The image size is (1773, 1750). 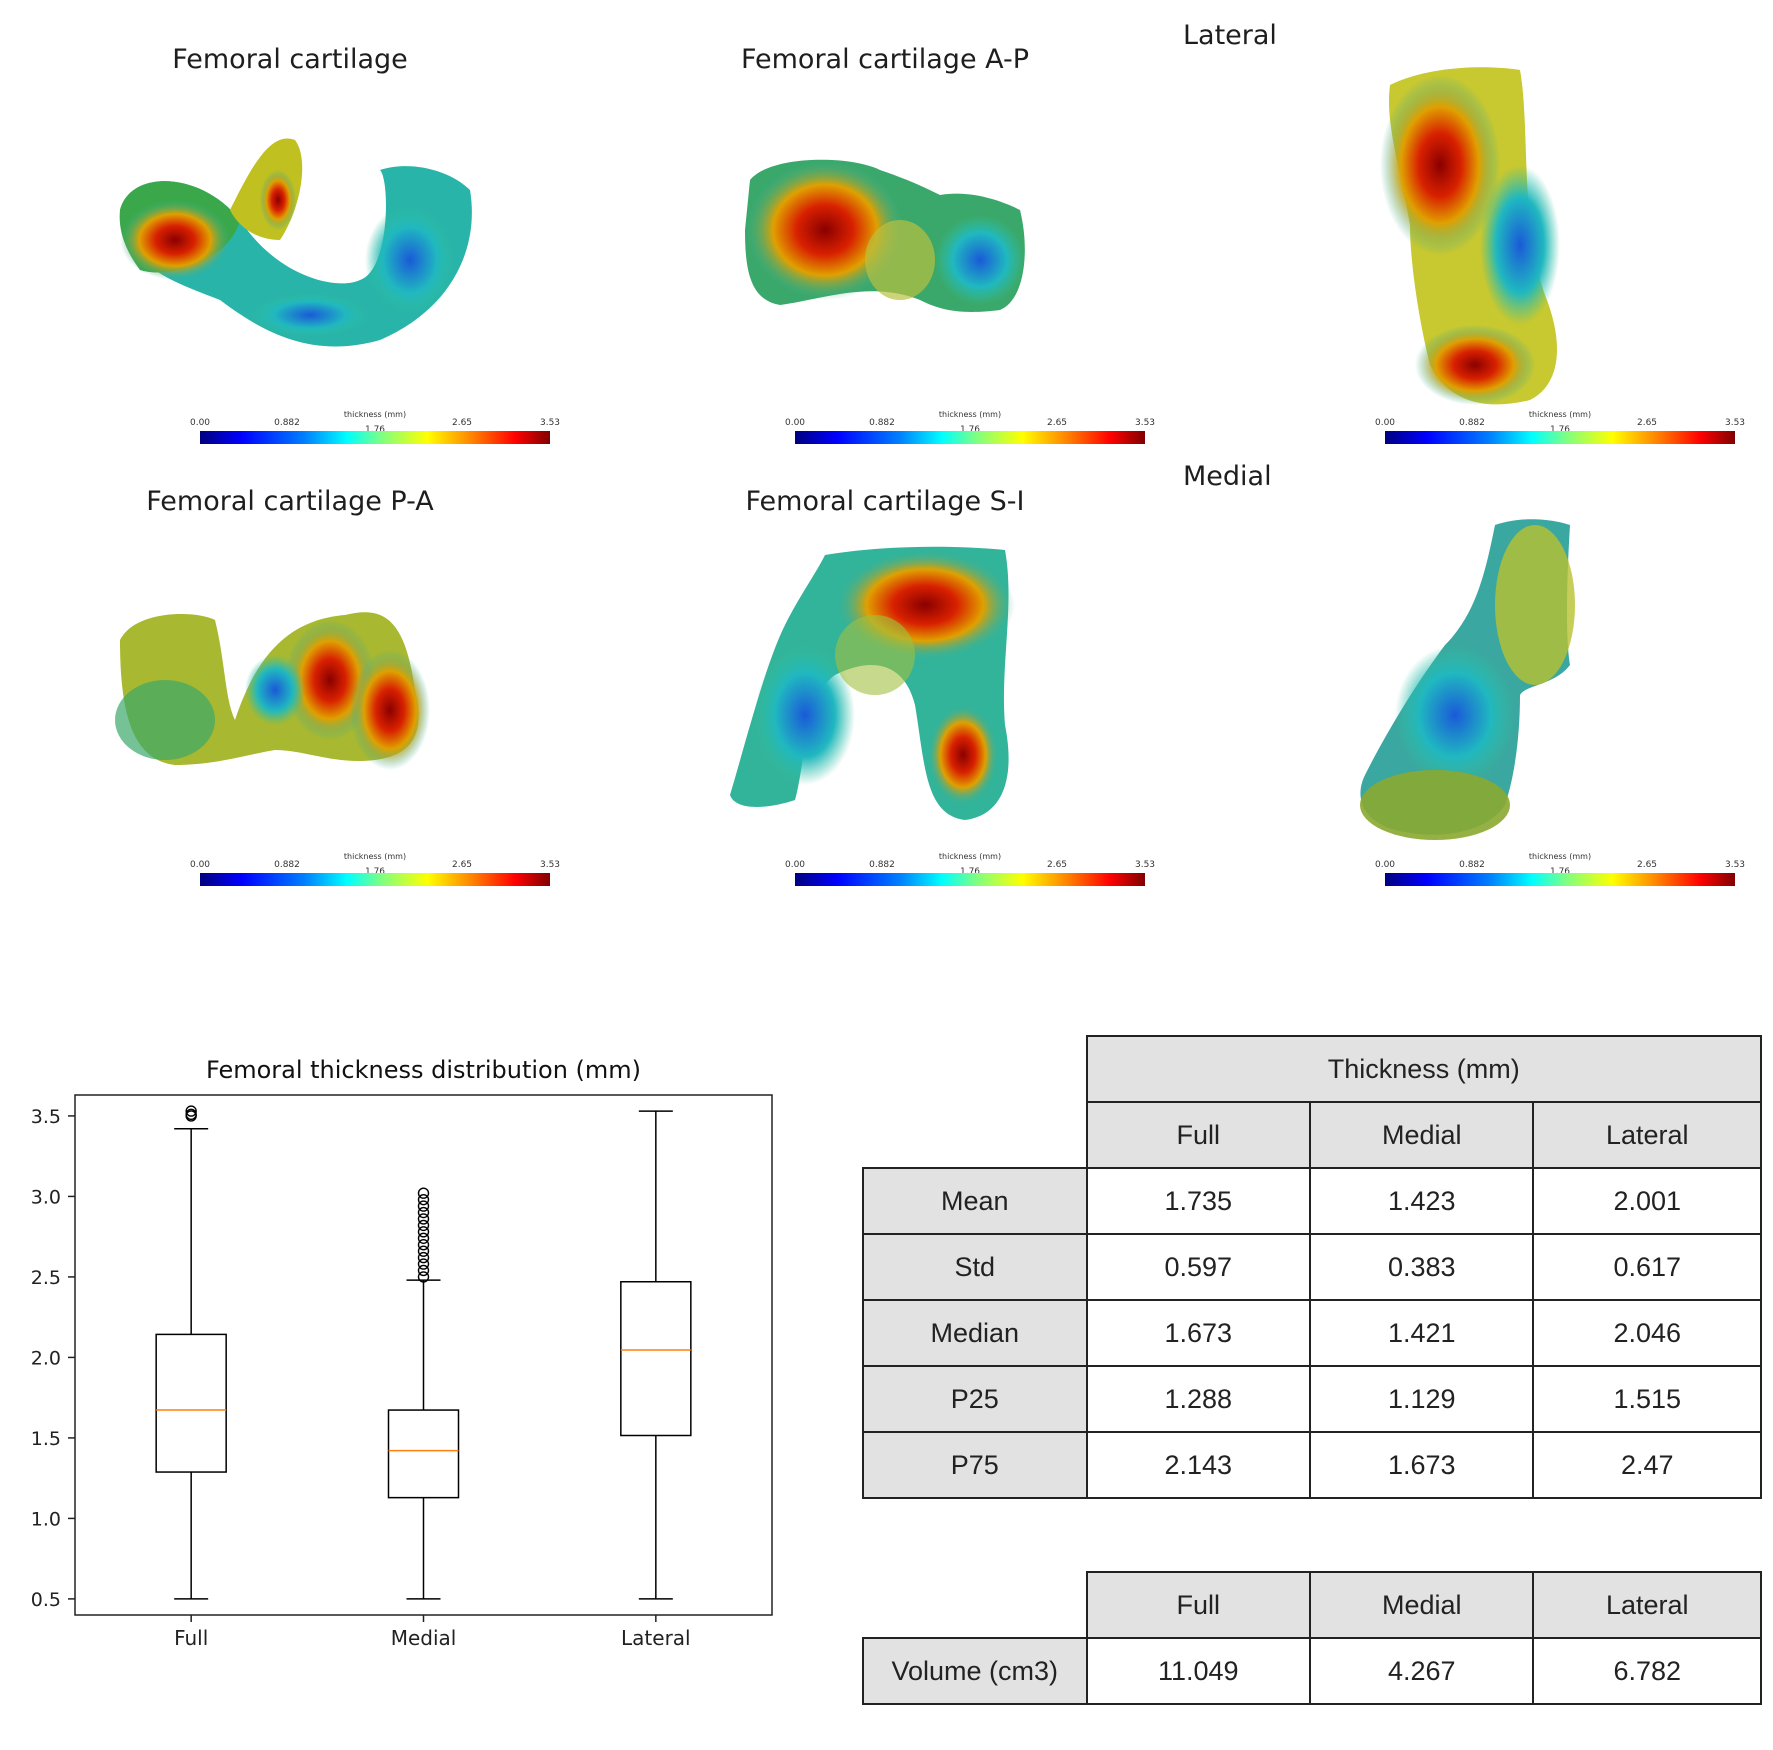 What do you see at coordinates (290, 59) in the screenshot?
I see `view-title-femoral-cartilage: Femoral cartilage` at bounding box center [290, 59].